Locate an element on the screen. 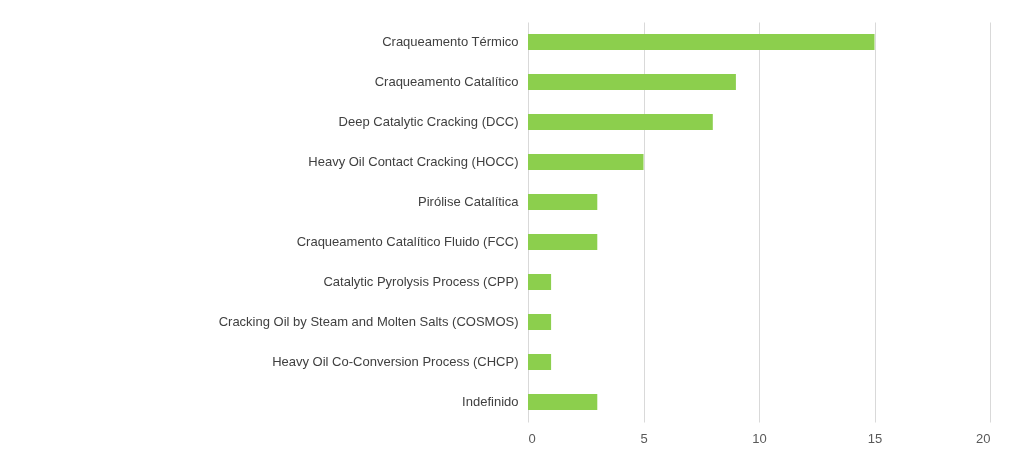 The image size is (1023, 466). x-tick-label: 5 is located at coordinates (644, 438).